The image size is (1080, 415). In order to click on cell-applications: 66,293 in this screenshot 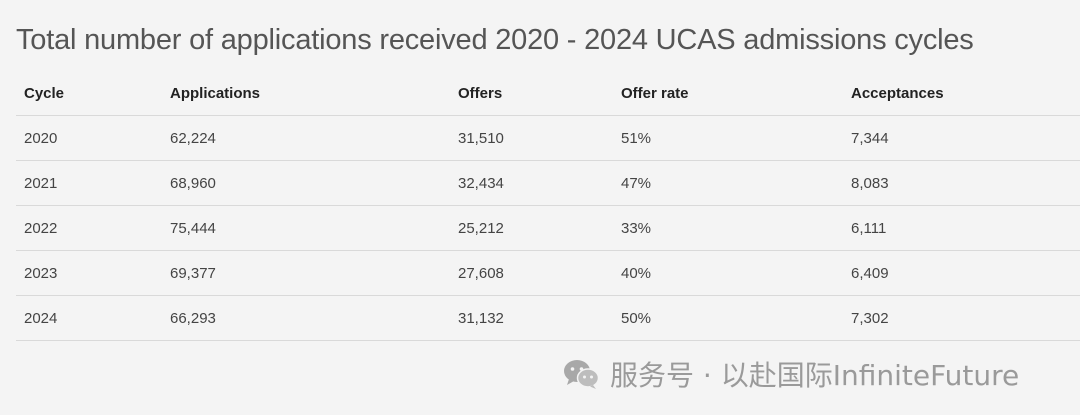, I will do `click(306, 318)`.